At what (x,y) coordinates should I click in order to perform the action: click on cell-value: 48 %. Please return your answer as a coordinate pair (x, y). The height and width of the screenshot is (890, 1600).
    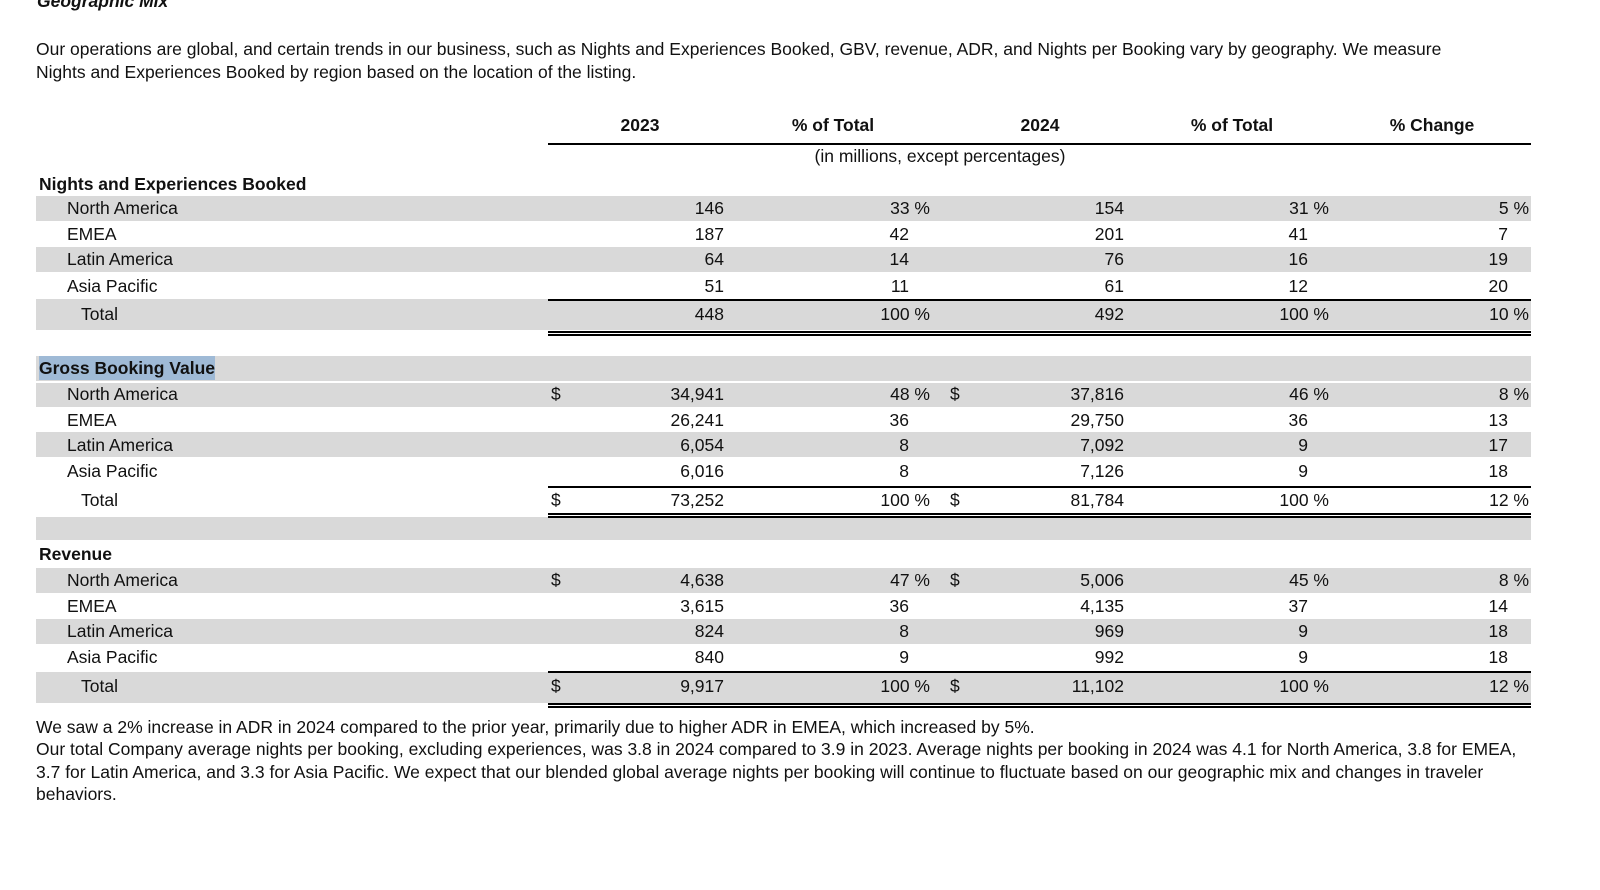
    Looking at the image, I should click on (910, 394).